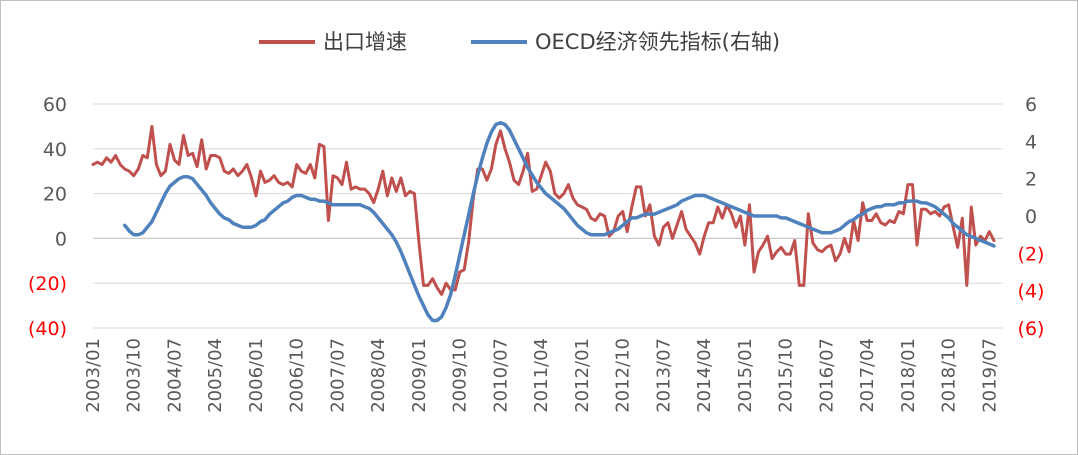 Image resolution: width=1078 pixels, height=455 pixels. I want to click on legend-label: OECD经济领先指标(右轴), so click(657, 42).